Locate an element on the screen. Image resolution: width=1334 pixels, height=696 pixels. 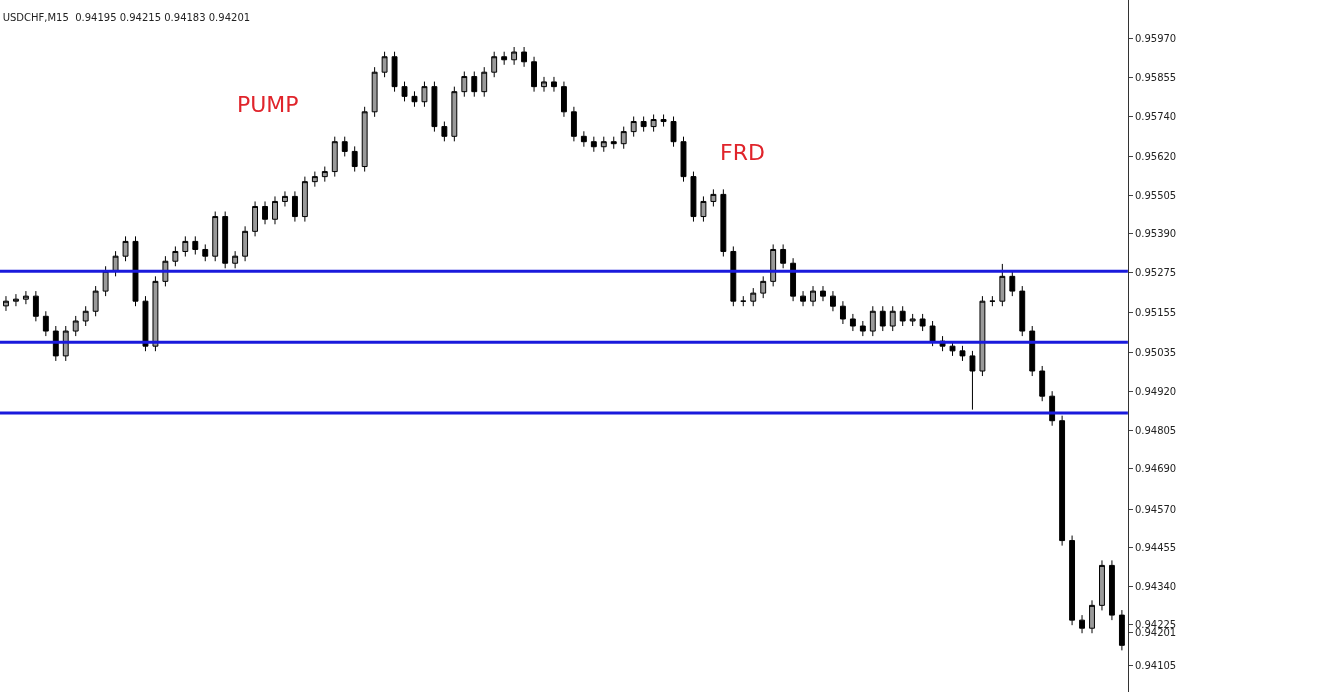
y-tick-label: 0.95970 is located at coordinates (1155, 39).